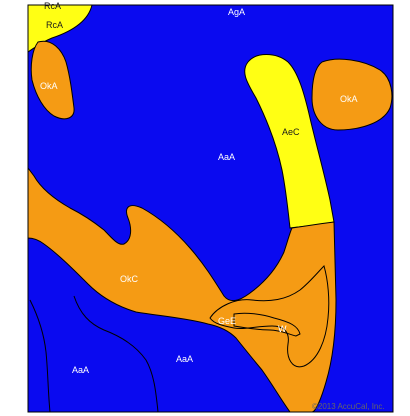  What do you see at coordinates (349, 99) in the screenshot?
I see `label-oka-right: OkA` at bounding box center [349, 99].